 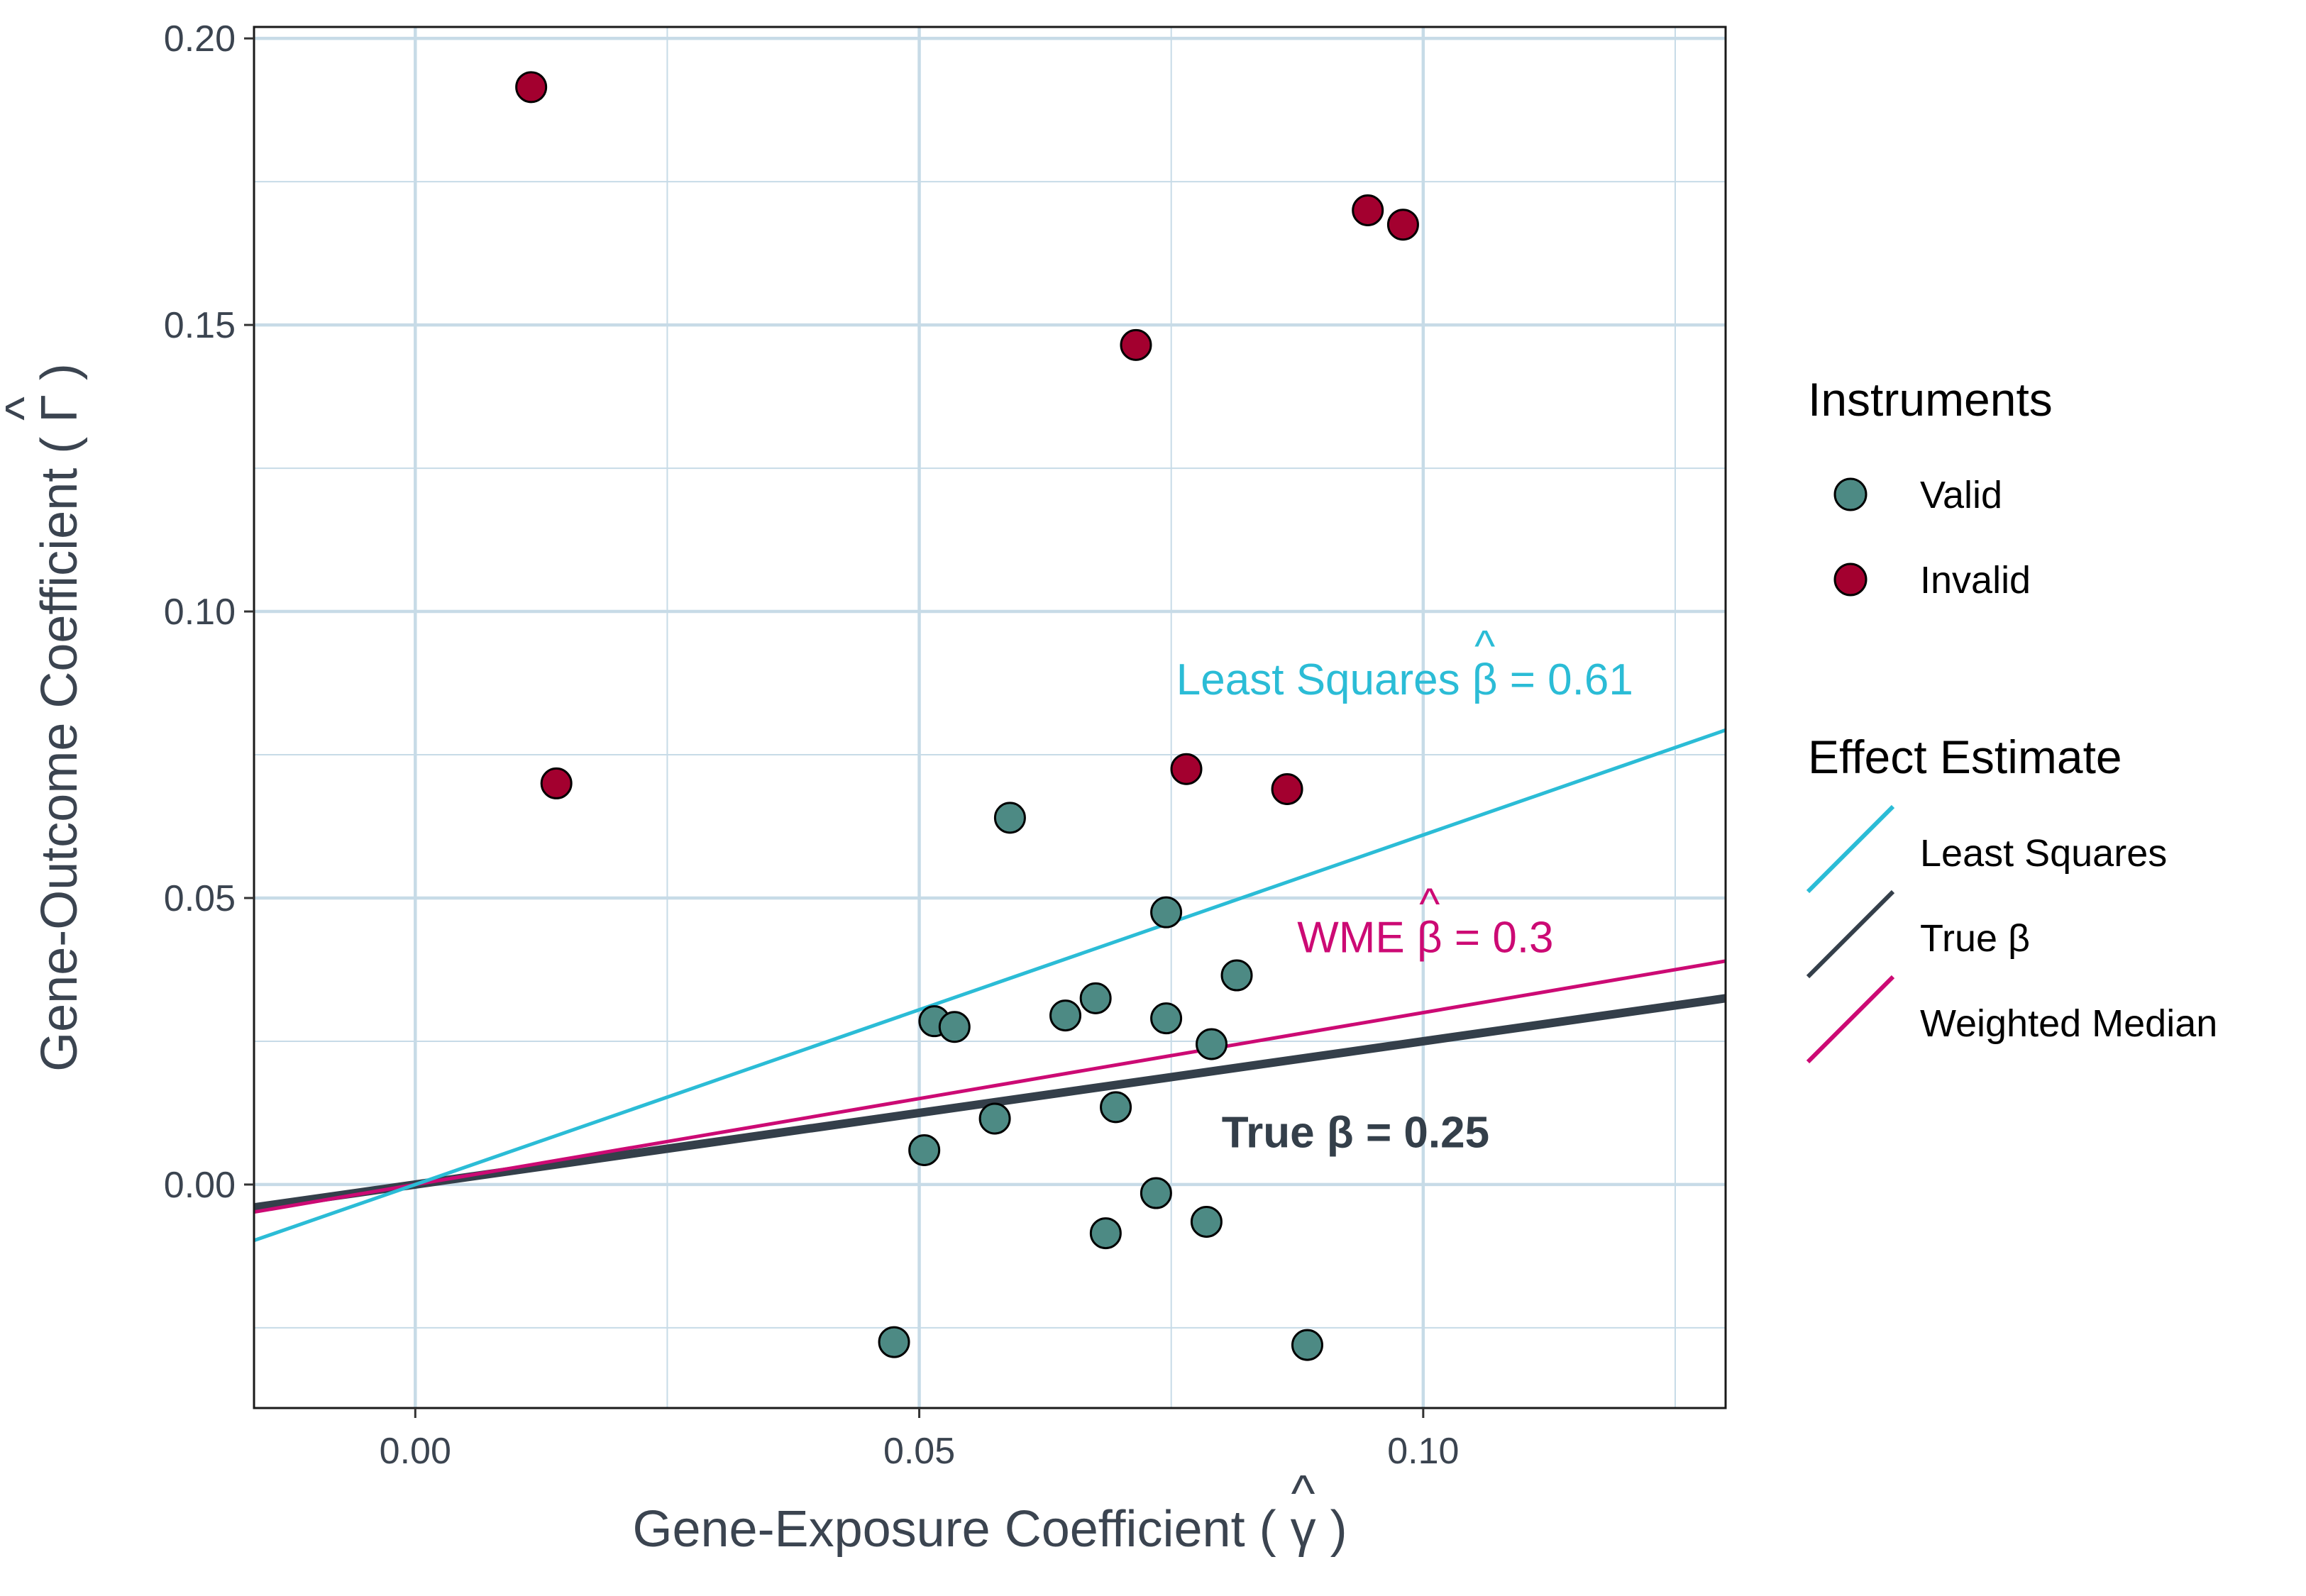 I want to click on legend-label-invalid: Invalid, so click(x=1976, y=580).